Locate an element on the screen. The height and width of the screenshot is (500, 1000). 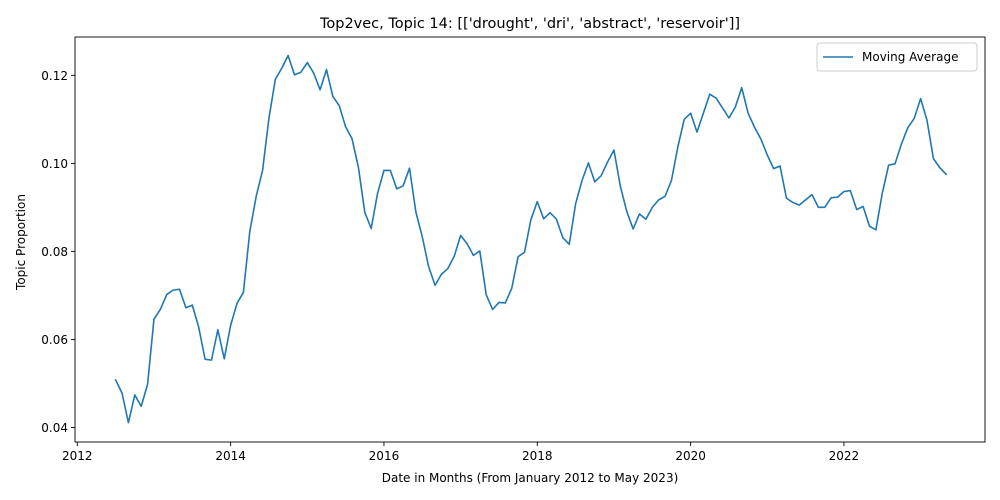
x-tick-label: 2012 is located at coordinates (77, 456).